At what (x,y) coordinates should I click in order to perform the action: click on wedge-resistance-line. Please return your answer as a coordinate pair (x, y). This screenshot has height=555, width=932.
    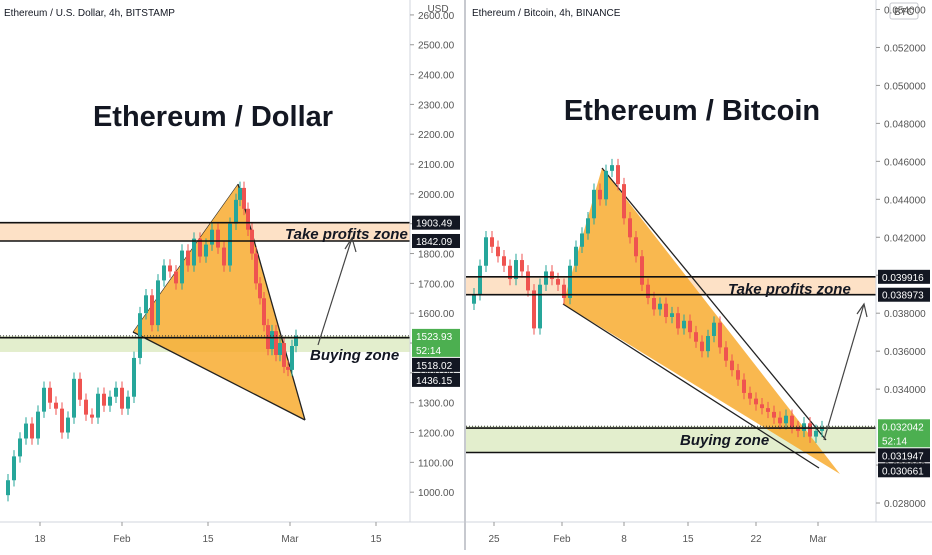
    Looking at the image, I should click on (714, 304).